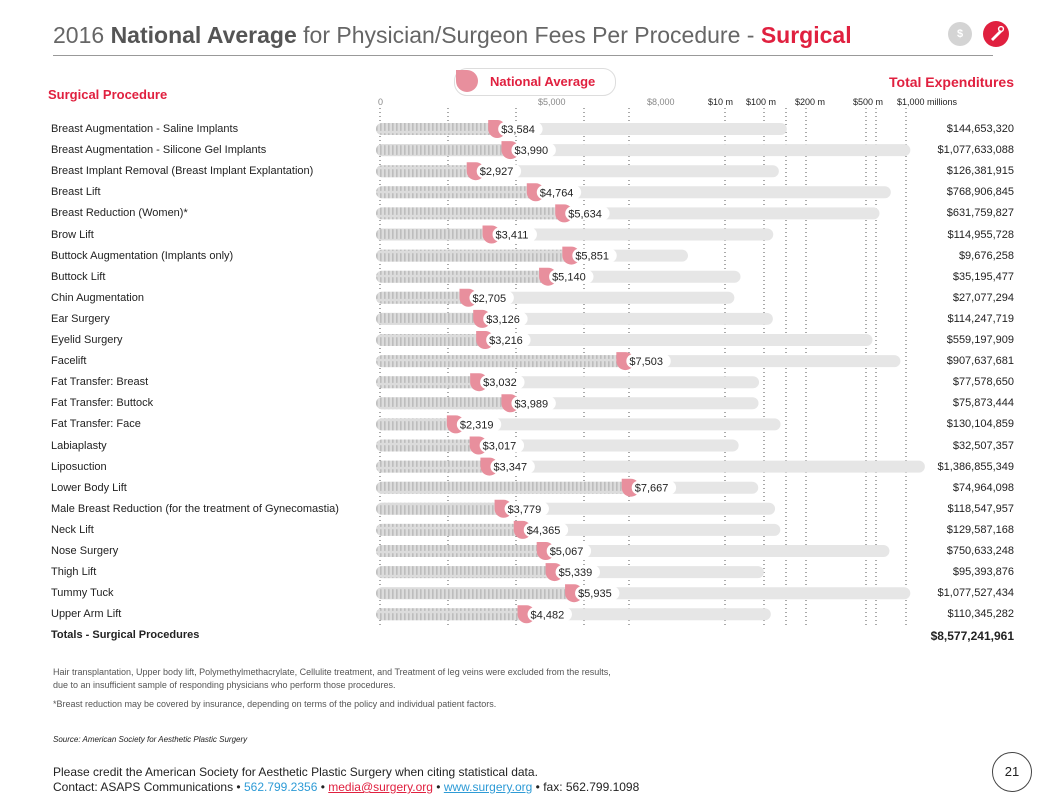 Image resolution: width=1044 pixels, height=802 pixels. Describe the element at coordinates (975, 593) in the screenshot. I see `expenditure-value: $1,077,527,434` at that location.